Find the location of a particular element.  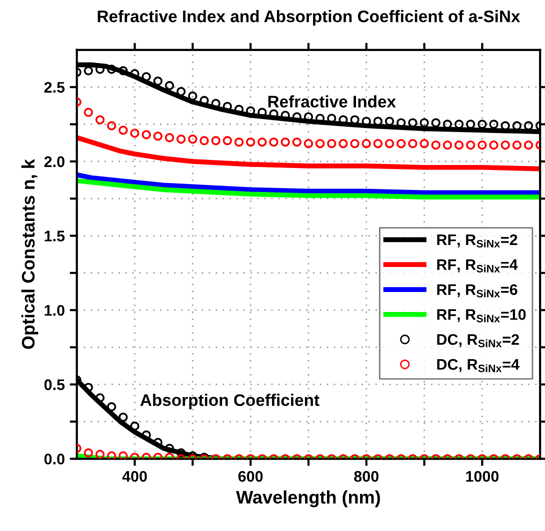

y-tick-label: 2.0 is located at coordinates (54, 162).